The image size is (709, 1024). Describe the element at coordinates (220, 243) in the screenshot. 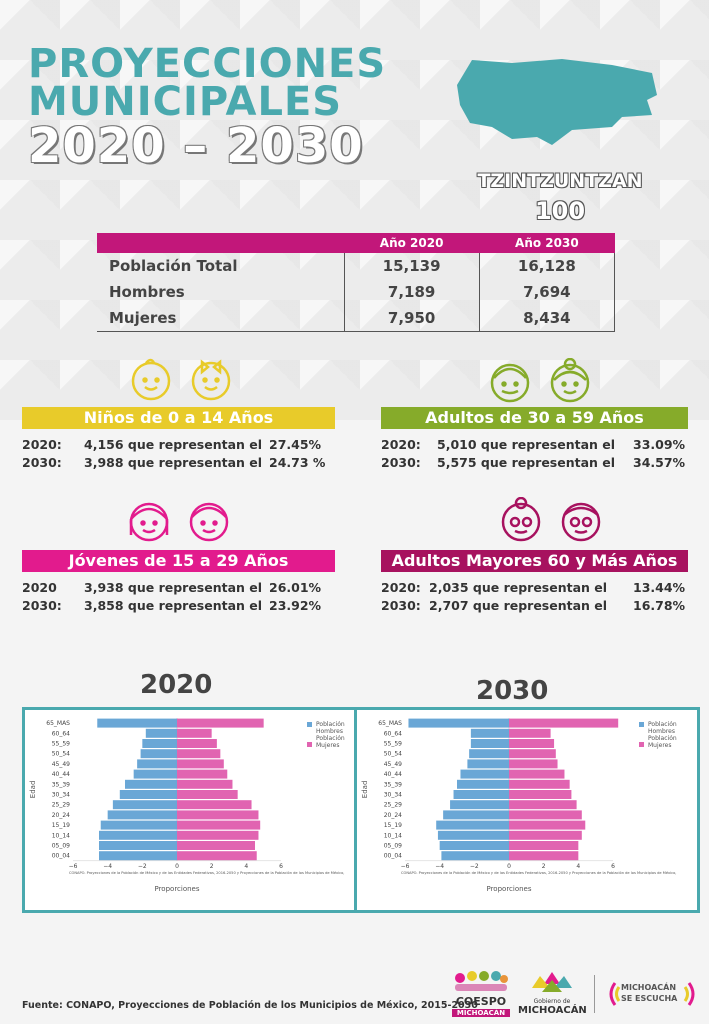

I see `table-header-blank` at that location.